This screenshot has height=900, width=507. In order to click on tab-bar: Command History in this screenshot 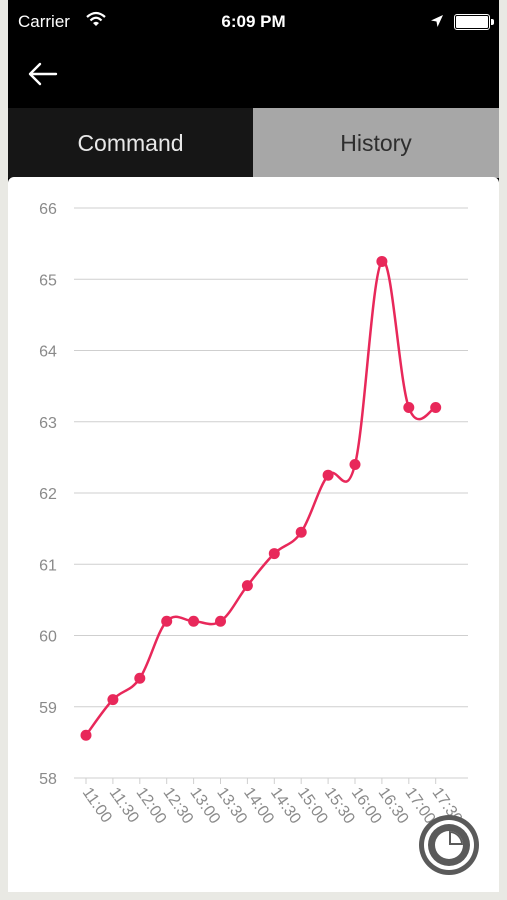, I will do `click(253, 143)`.